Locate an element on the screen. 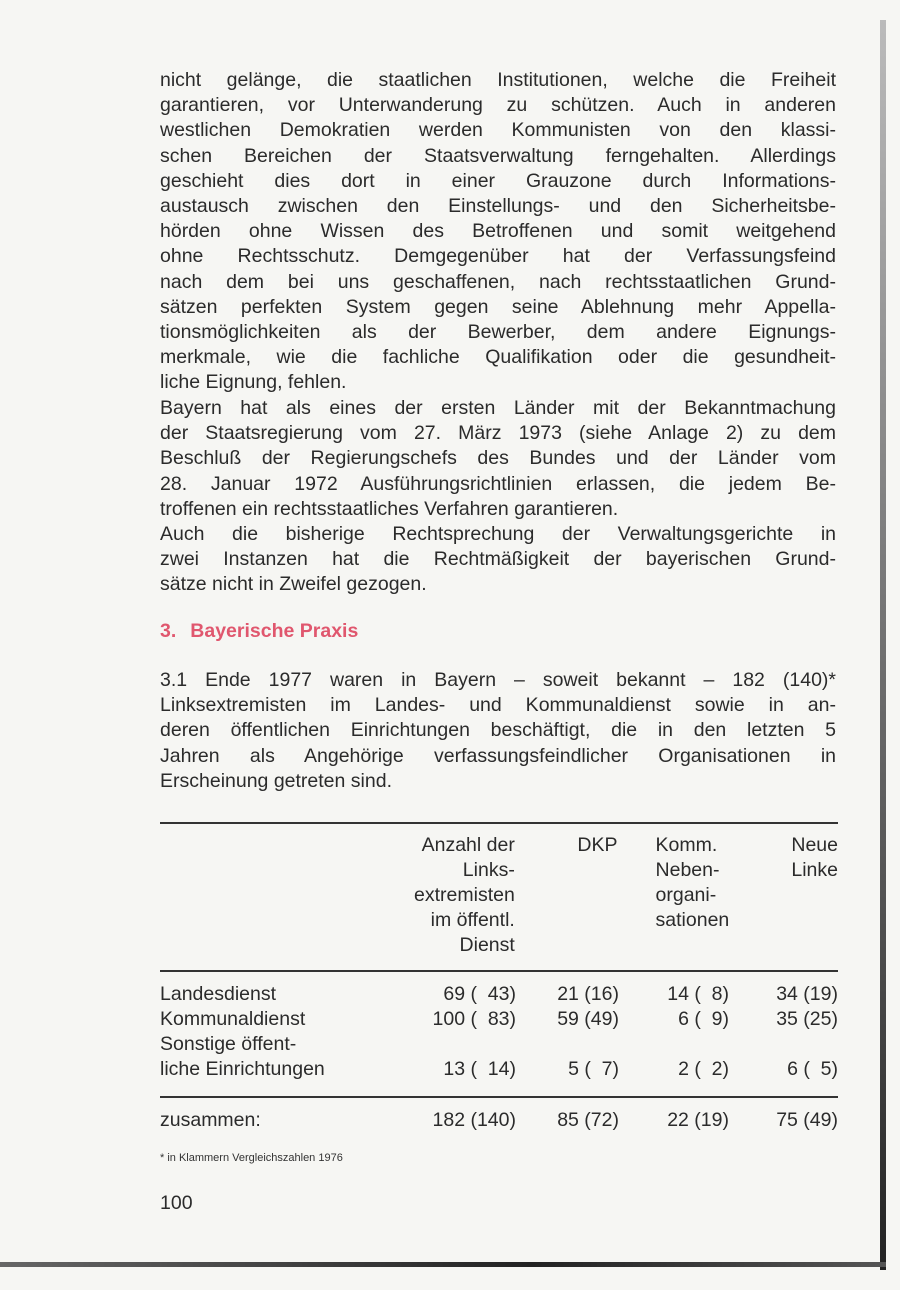 The height and width of the screenshot is (1290, 900). cell-value: 35 (25) is located at coordinates (807, 1019).